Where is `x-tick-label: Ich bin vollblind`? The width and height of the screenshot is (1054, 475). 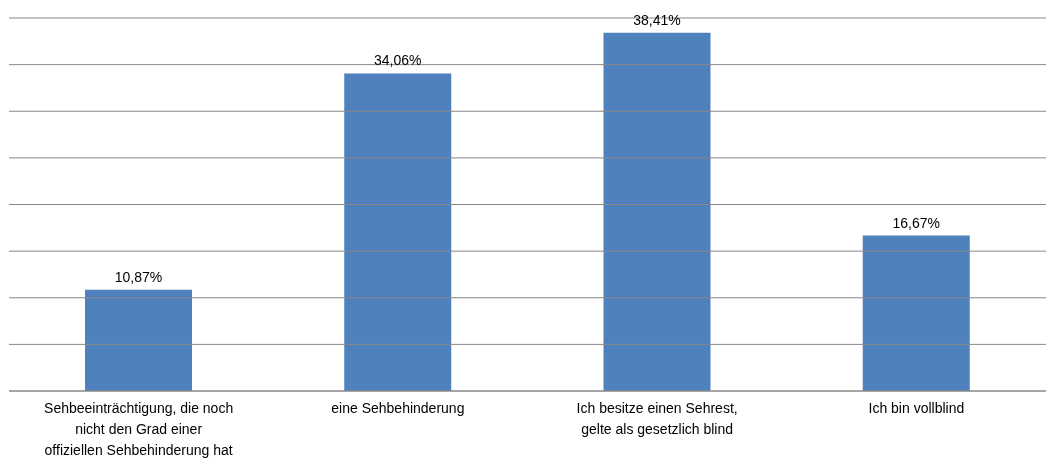 x-tick-label: Ich bin vollblind is located at coordinates (916, 408).